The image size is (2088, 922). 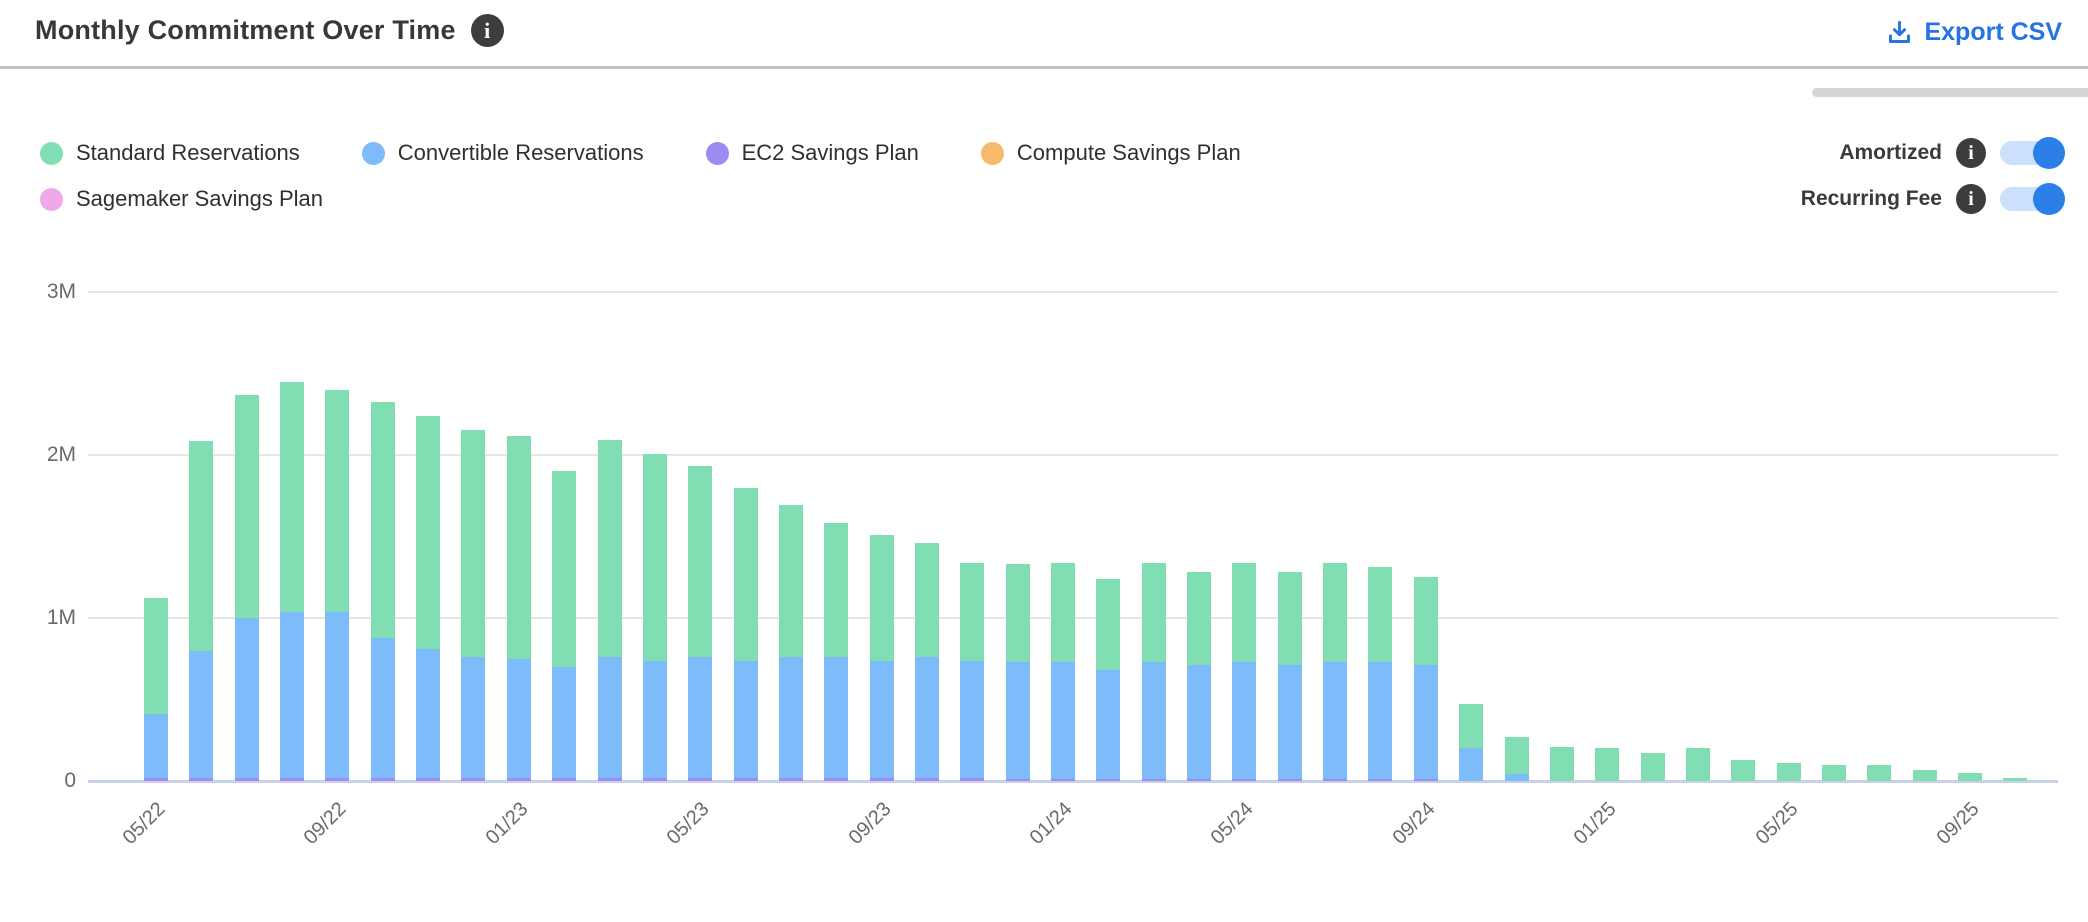 What do you see at coordinates (337, 695) in the screenshot?
I see `bar-09-22-convertible-reservations` at bounding box center [337, 695].